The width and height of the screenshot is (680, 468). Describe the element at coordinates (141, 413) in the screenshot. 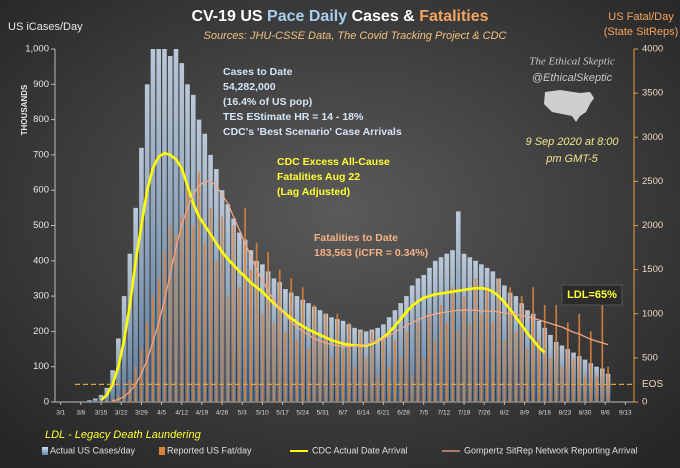

I see `x-tick-label: 3/29` at that location.